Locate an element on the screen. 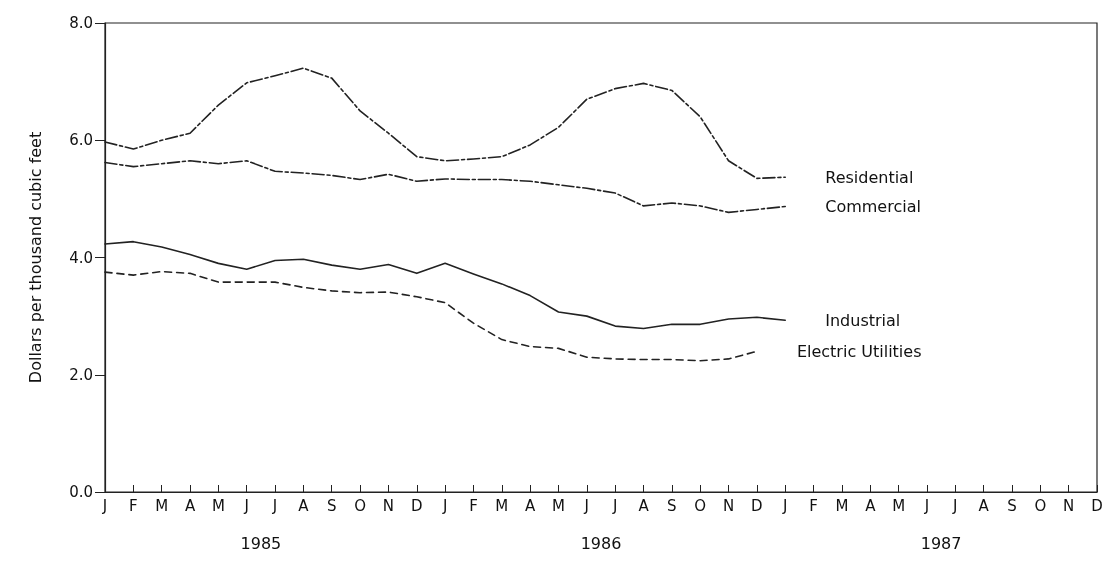 This screenshot has width=1119, height=563. text: 1986 is located at coordinates (601, 543).